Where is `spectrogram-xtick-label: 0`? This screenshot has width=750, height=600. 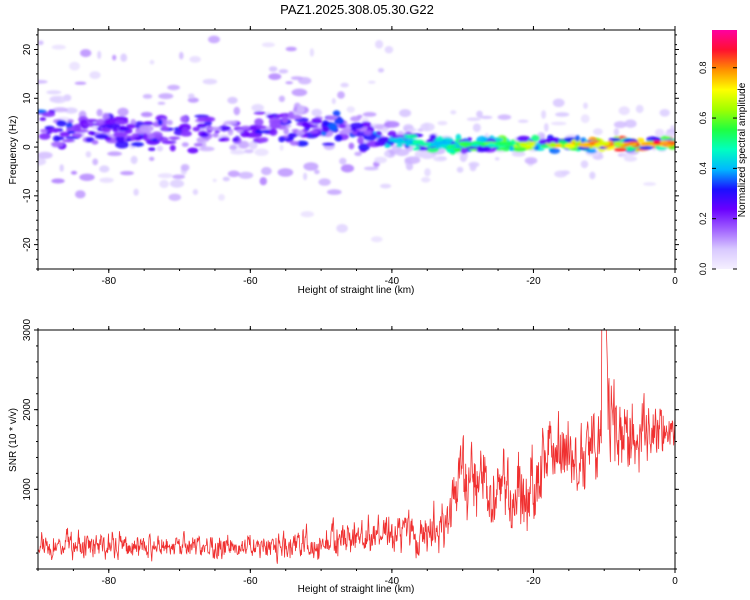 spectrogram-xtick-label: 0 is located at coordinates (675, 281).